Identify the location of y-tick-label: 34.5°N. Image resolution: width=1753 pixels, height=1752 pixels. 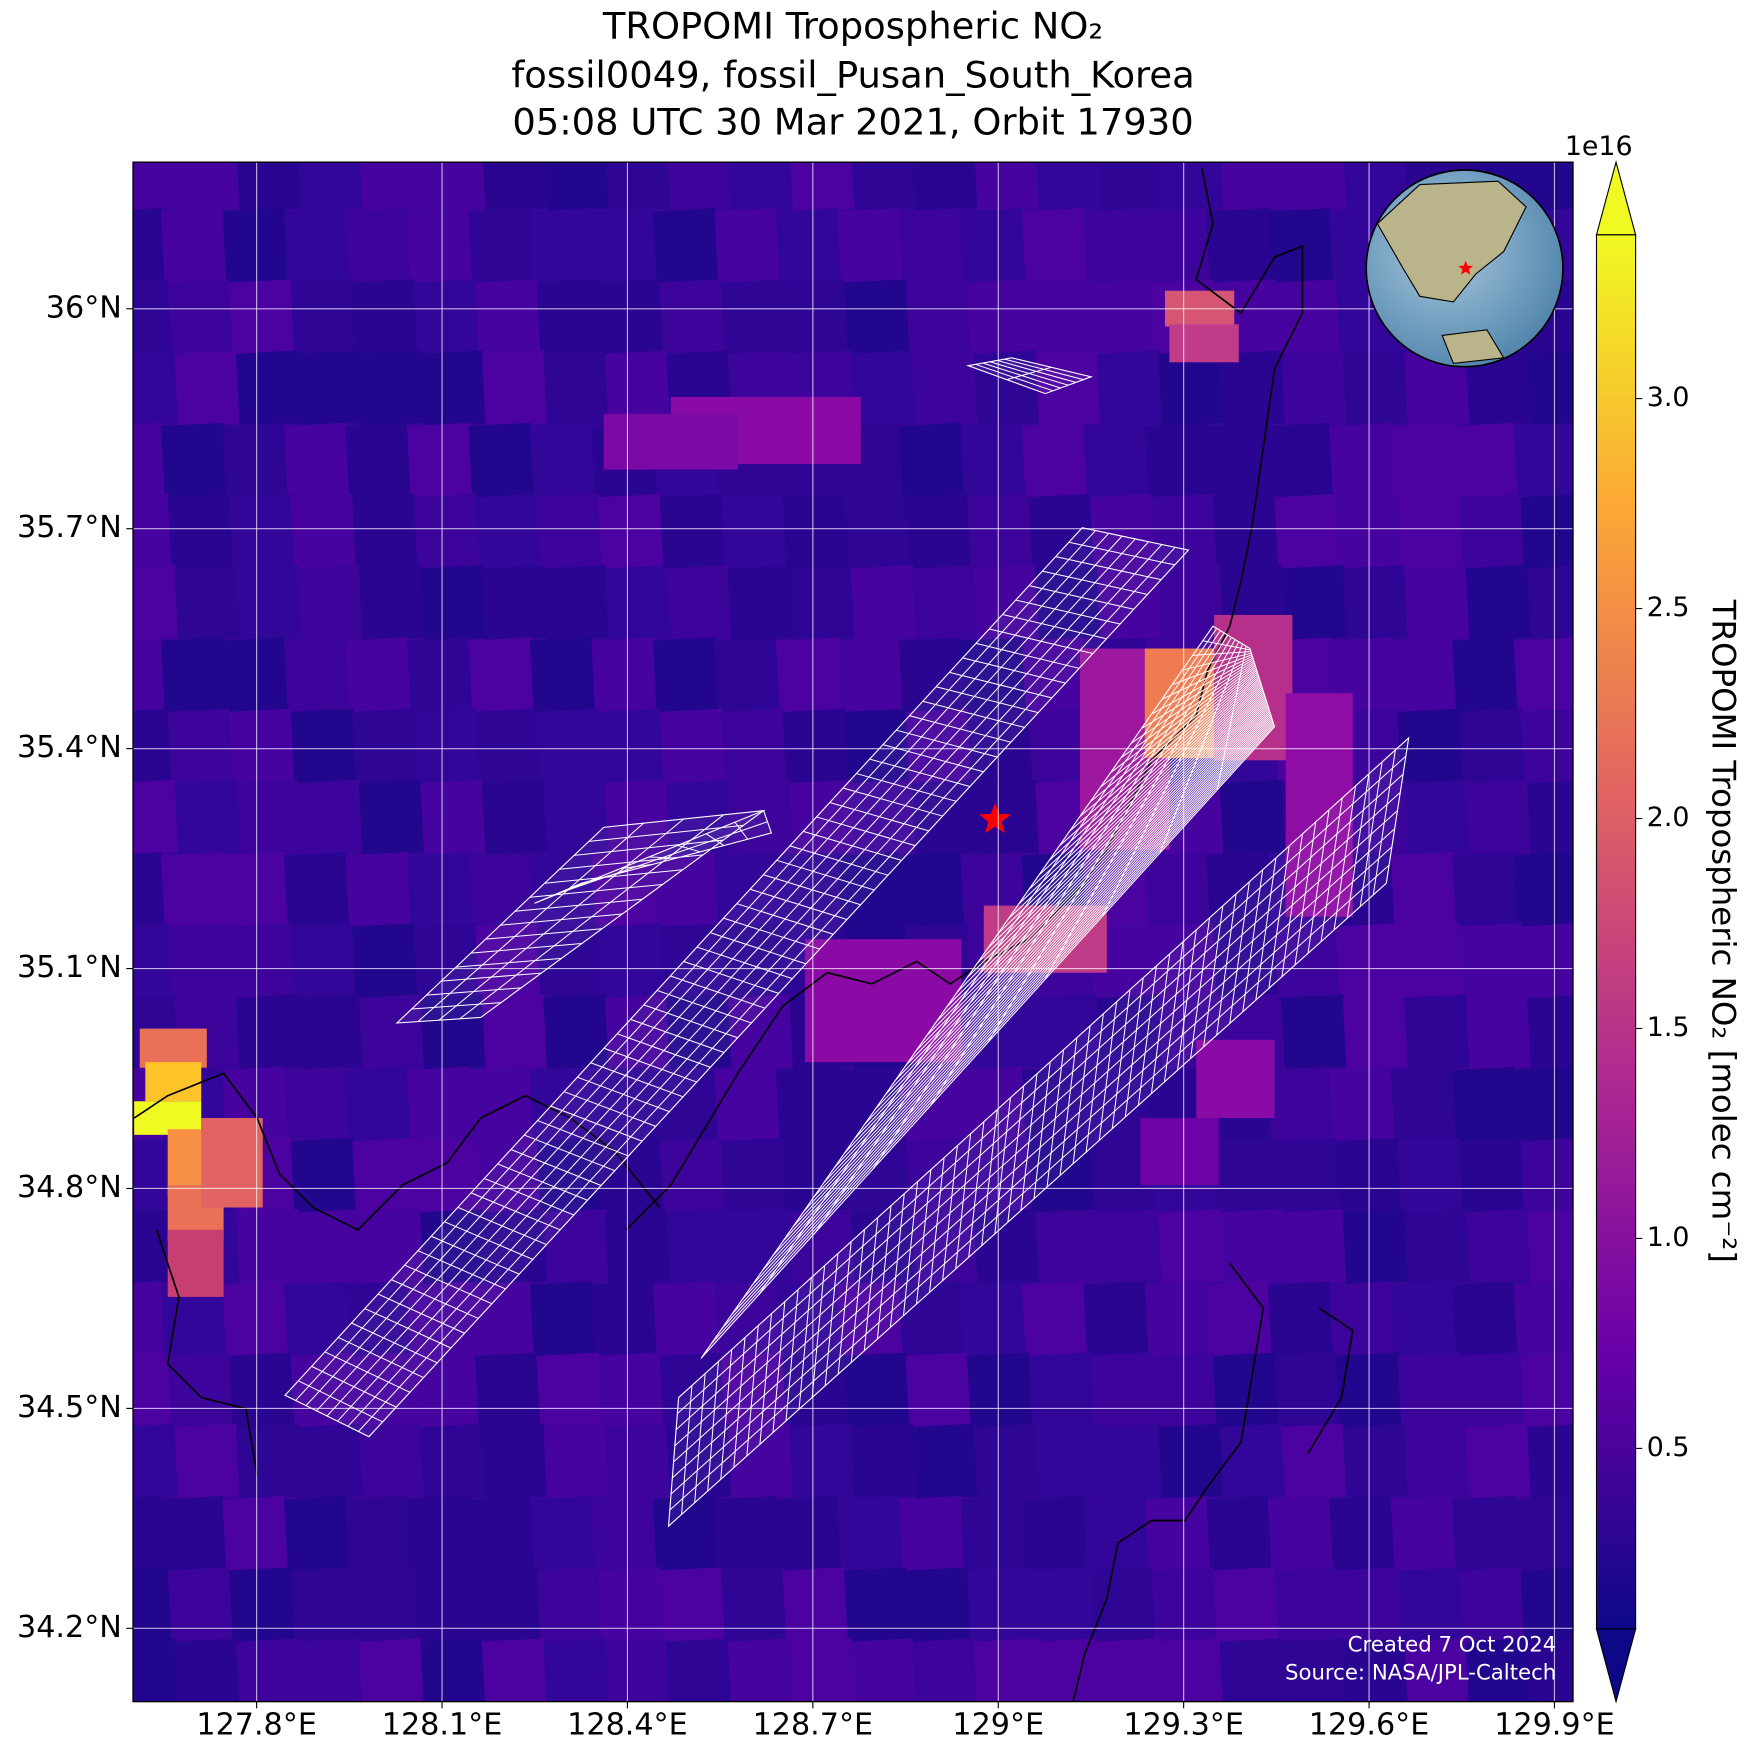
(69, 1407).